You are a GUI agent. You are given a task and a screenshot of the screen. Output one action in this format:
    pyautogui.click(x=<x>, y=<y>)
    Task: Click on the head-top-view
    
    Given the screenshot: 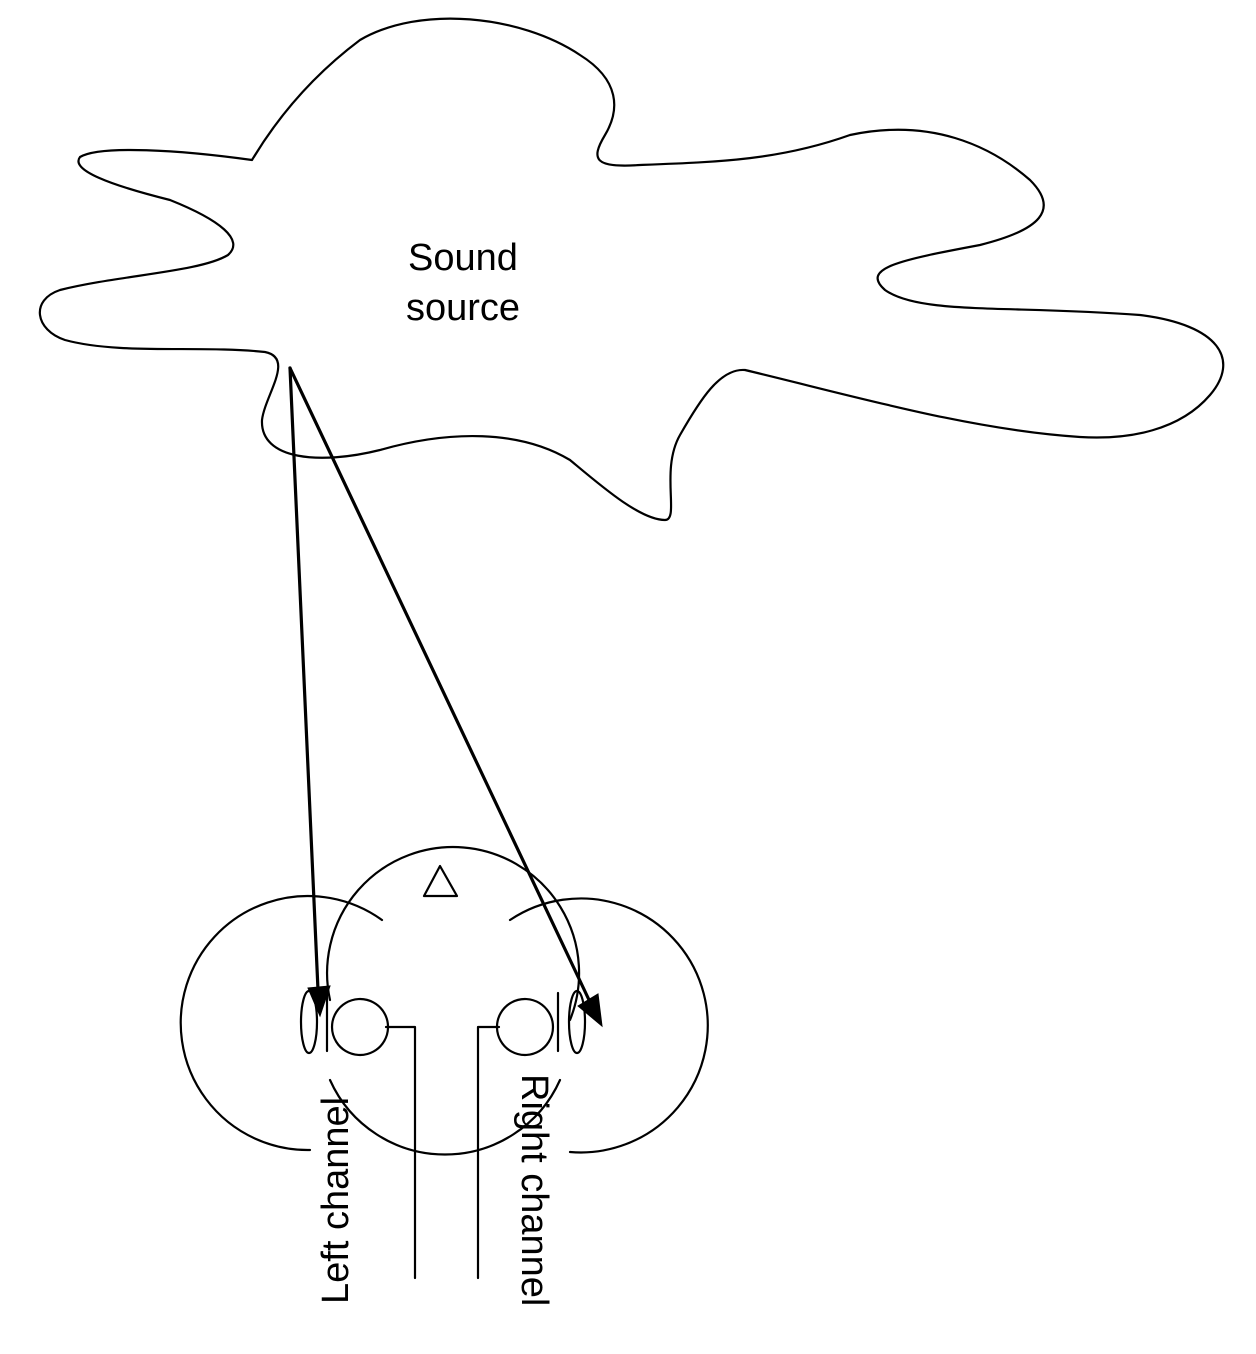 What is the action you would take?
    pyautogui.click(x=444, y=1062)
    